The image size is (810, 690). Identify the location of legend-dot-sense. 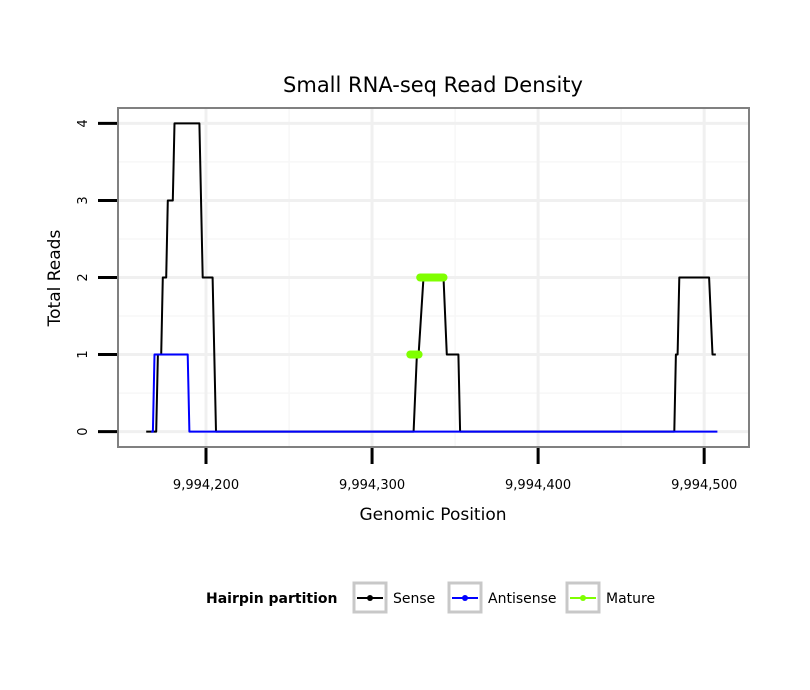
(370, 598).